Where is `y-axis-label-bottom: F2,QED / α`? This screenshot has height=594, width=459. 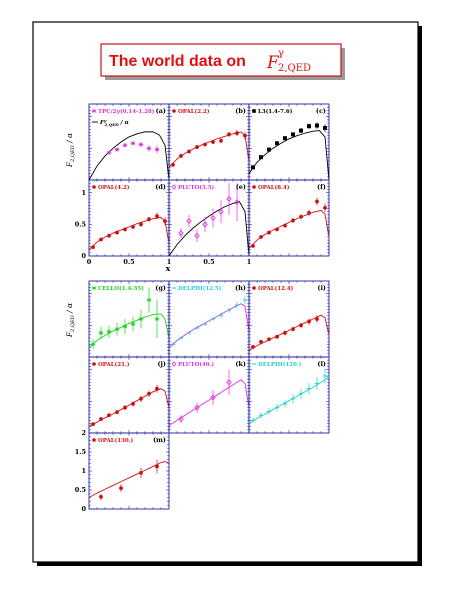
y-axis-label-bottom: F2,QED / α is located at coordinates (70, 320).